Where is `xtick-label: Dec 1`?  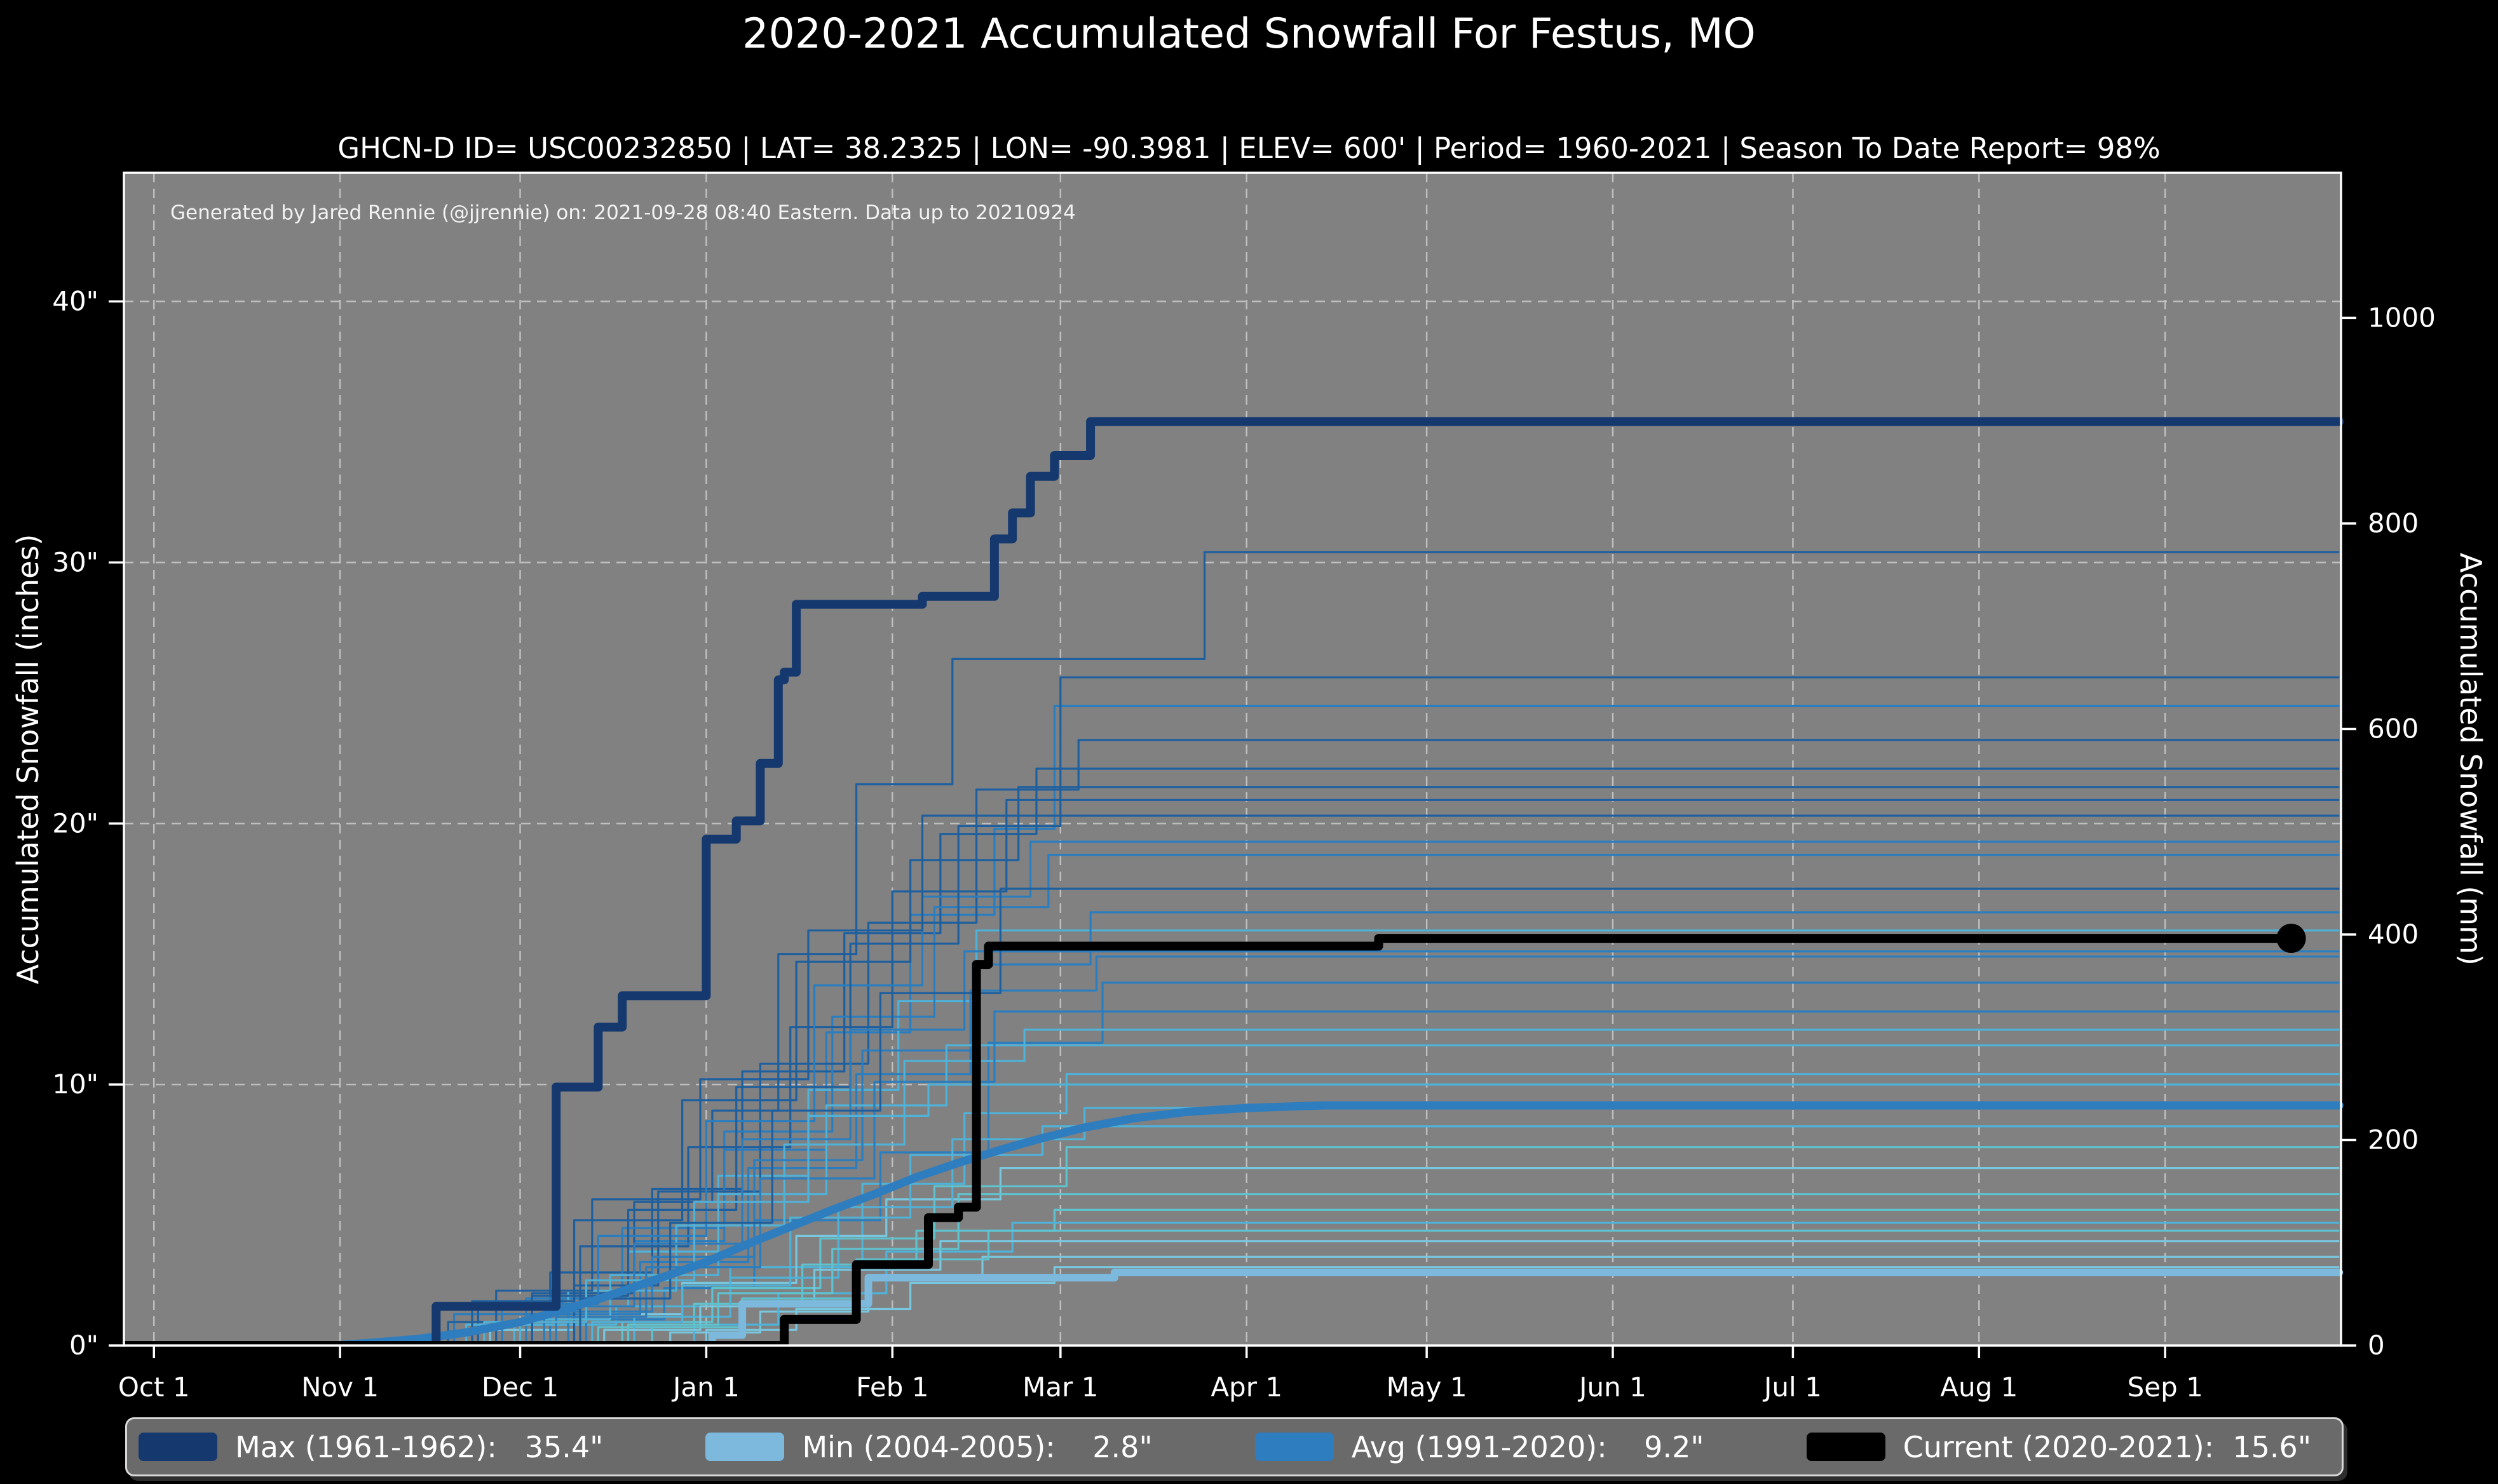
xtick-label: Dec 1 is located at coordinates (520, 1387).